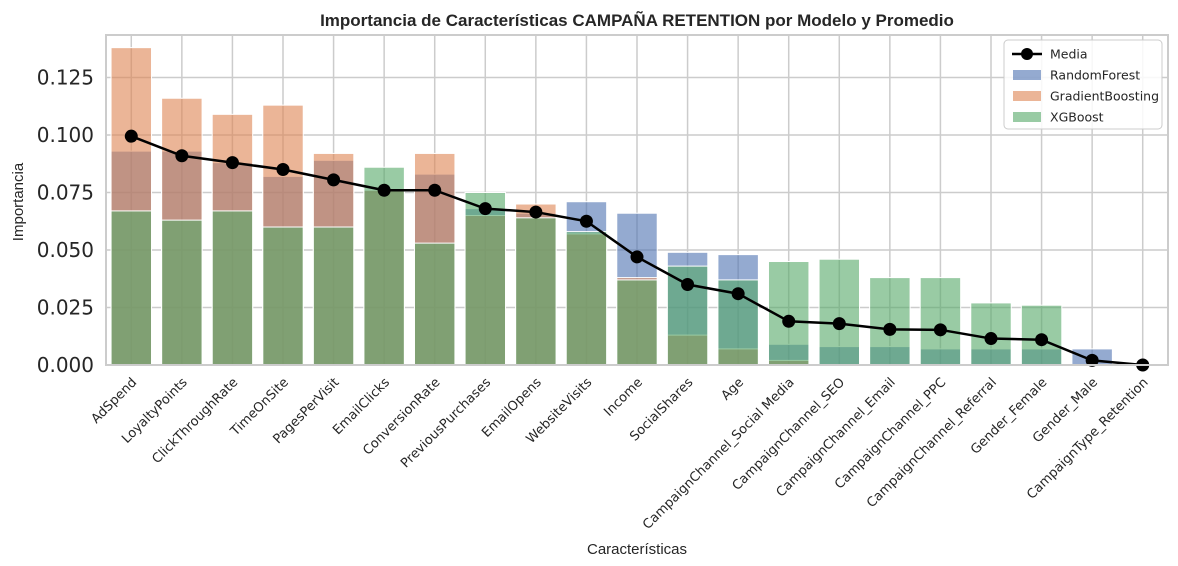  What do you see at coordinates (1069, 54) in the screenshot?
I see `legend-label: Media` at bounding box center [1069, 54].